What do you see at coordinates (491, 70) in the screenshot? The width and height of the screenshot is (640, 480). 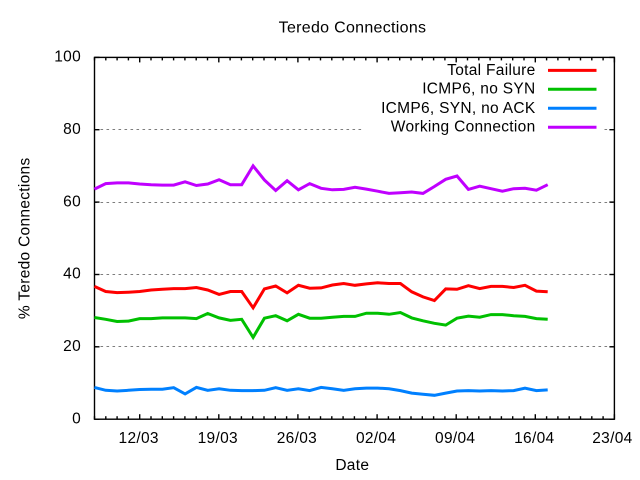 I see `svg-text: Total Failure` at bounding box center [491, 70].